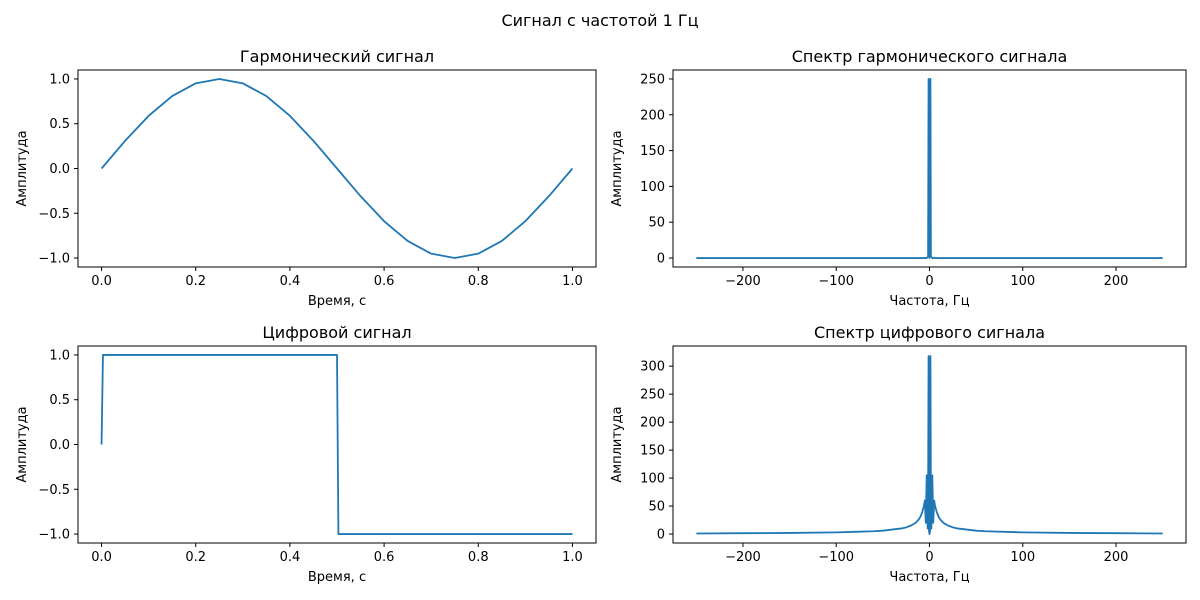  What do you see at coordinates (930, 56) in the screenshot?
I see `subplot-title: Спектр гармонического сигнала` at bounding box center [930, 56].